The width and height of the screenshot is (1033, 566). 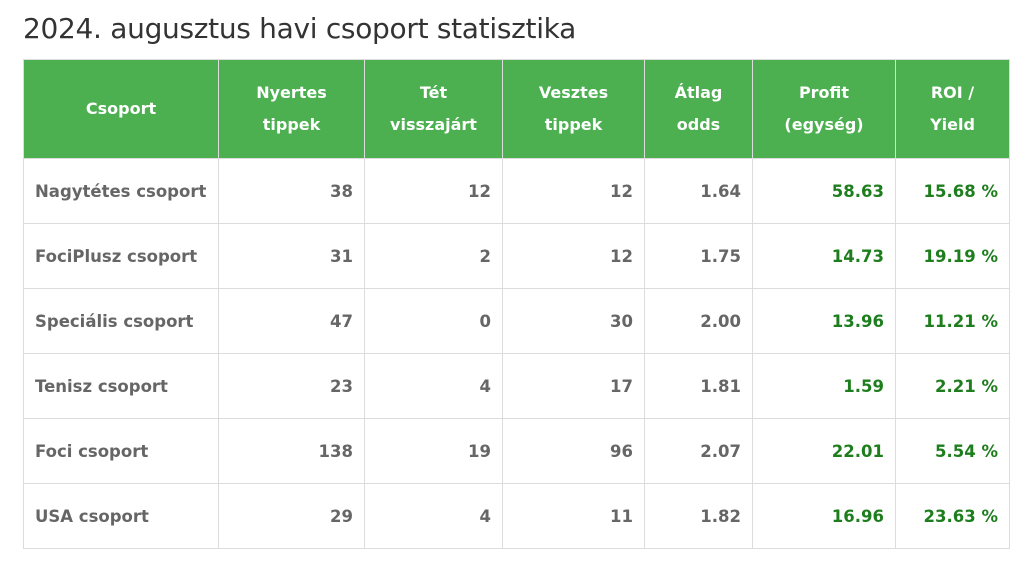 What do you see at coordinates (573, 92) in the screenshot?
I see `header-label: Vesztes` at bounding box center [573, 92].